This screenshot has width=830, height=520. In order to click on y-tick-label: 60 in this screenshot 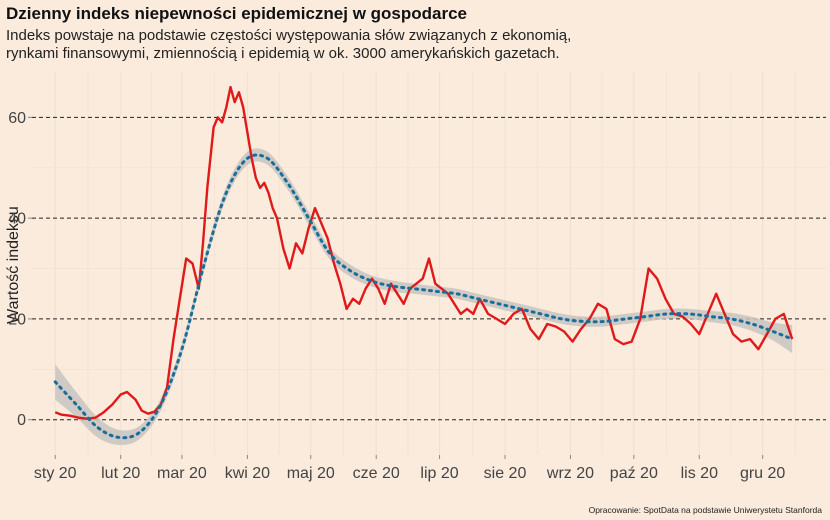, I will do `click(17, 118)`.